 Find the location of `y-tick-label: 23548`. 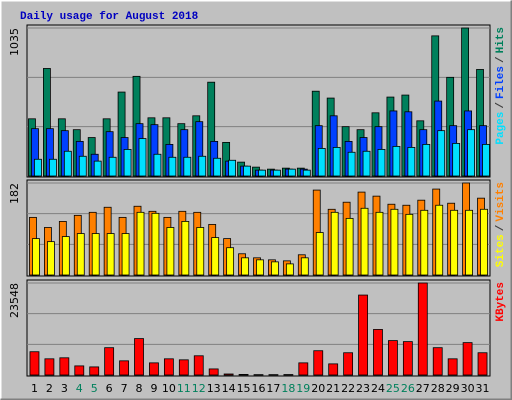

y-tick-label: 23548 is located at coordinates (14, 300).